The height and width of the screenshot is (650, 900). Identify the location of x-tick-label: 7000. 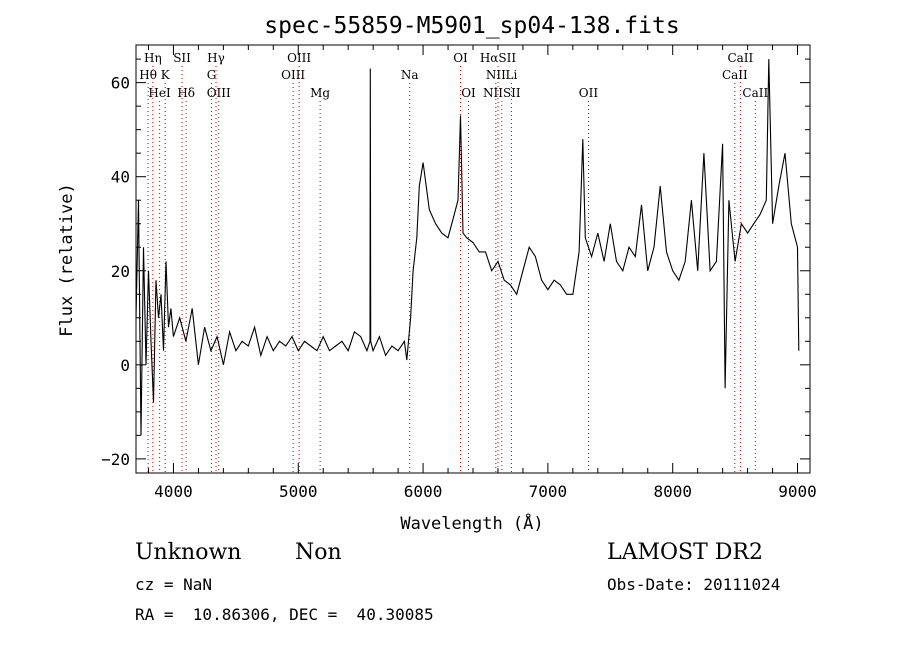
(548, 491).